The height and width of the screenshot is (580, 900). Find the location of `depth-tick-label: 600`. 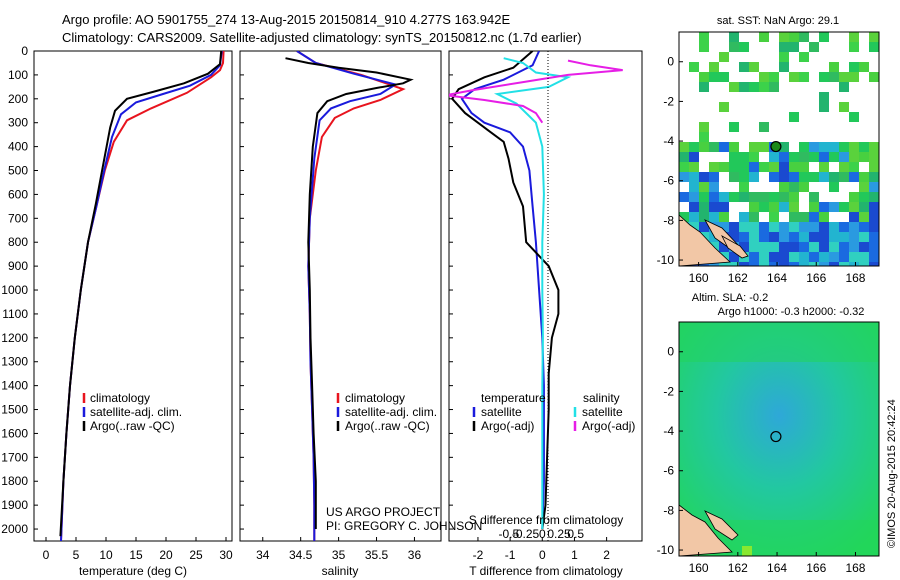

depth-tick-label: 600 is located at coordinates (18, 194).